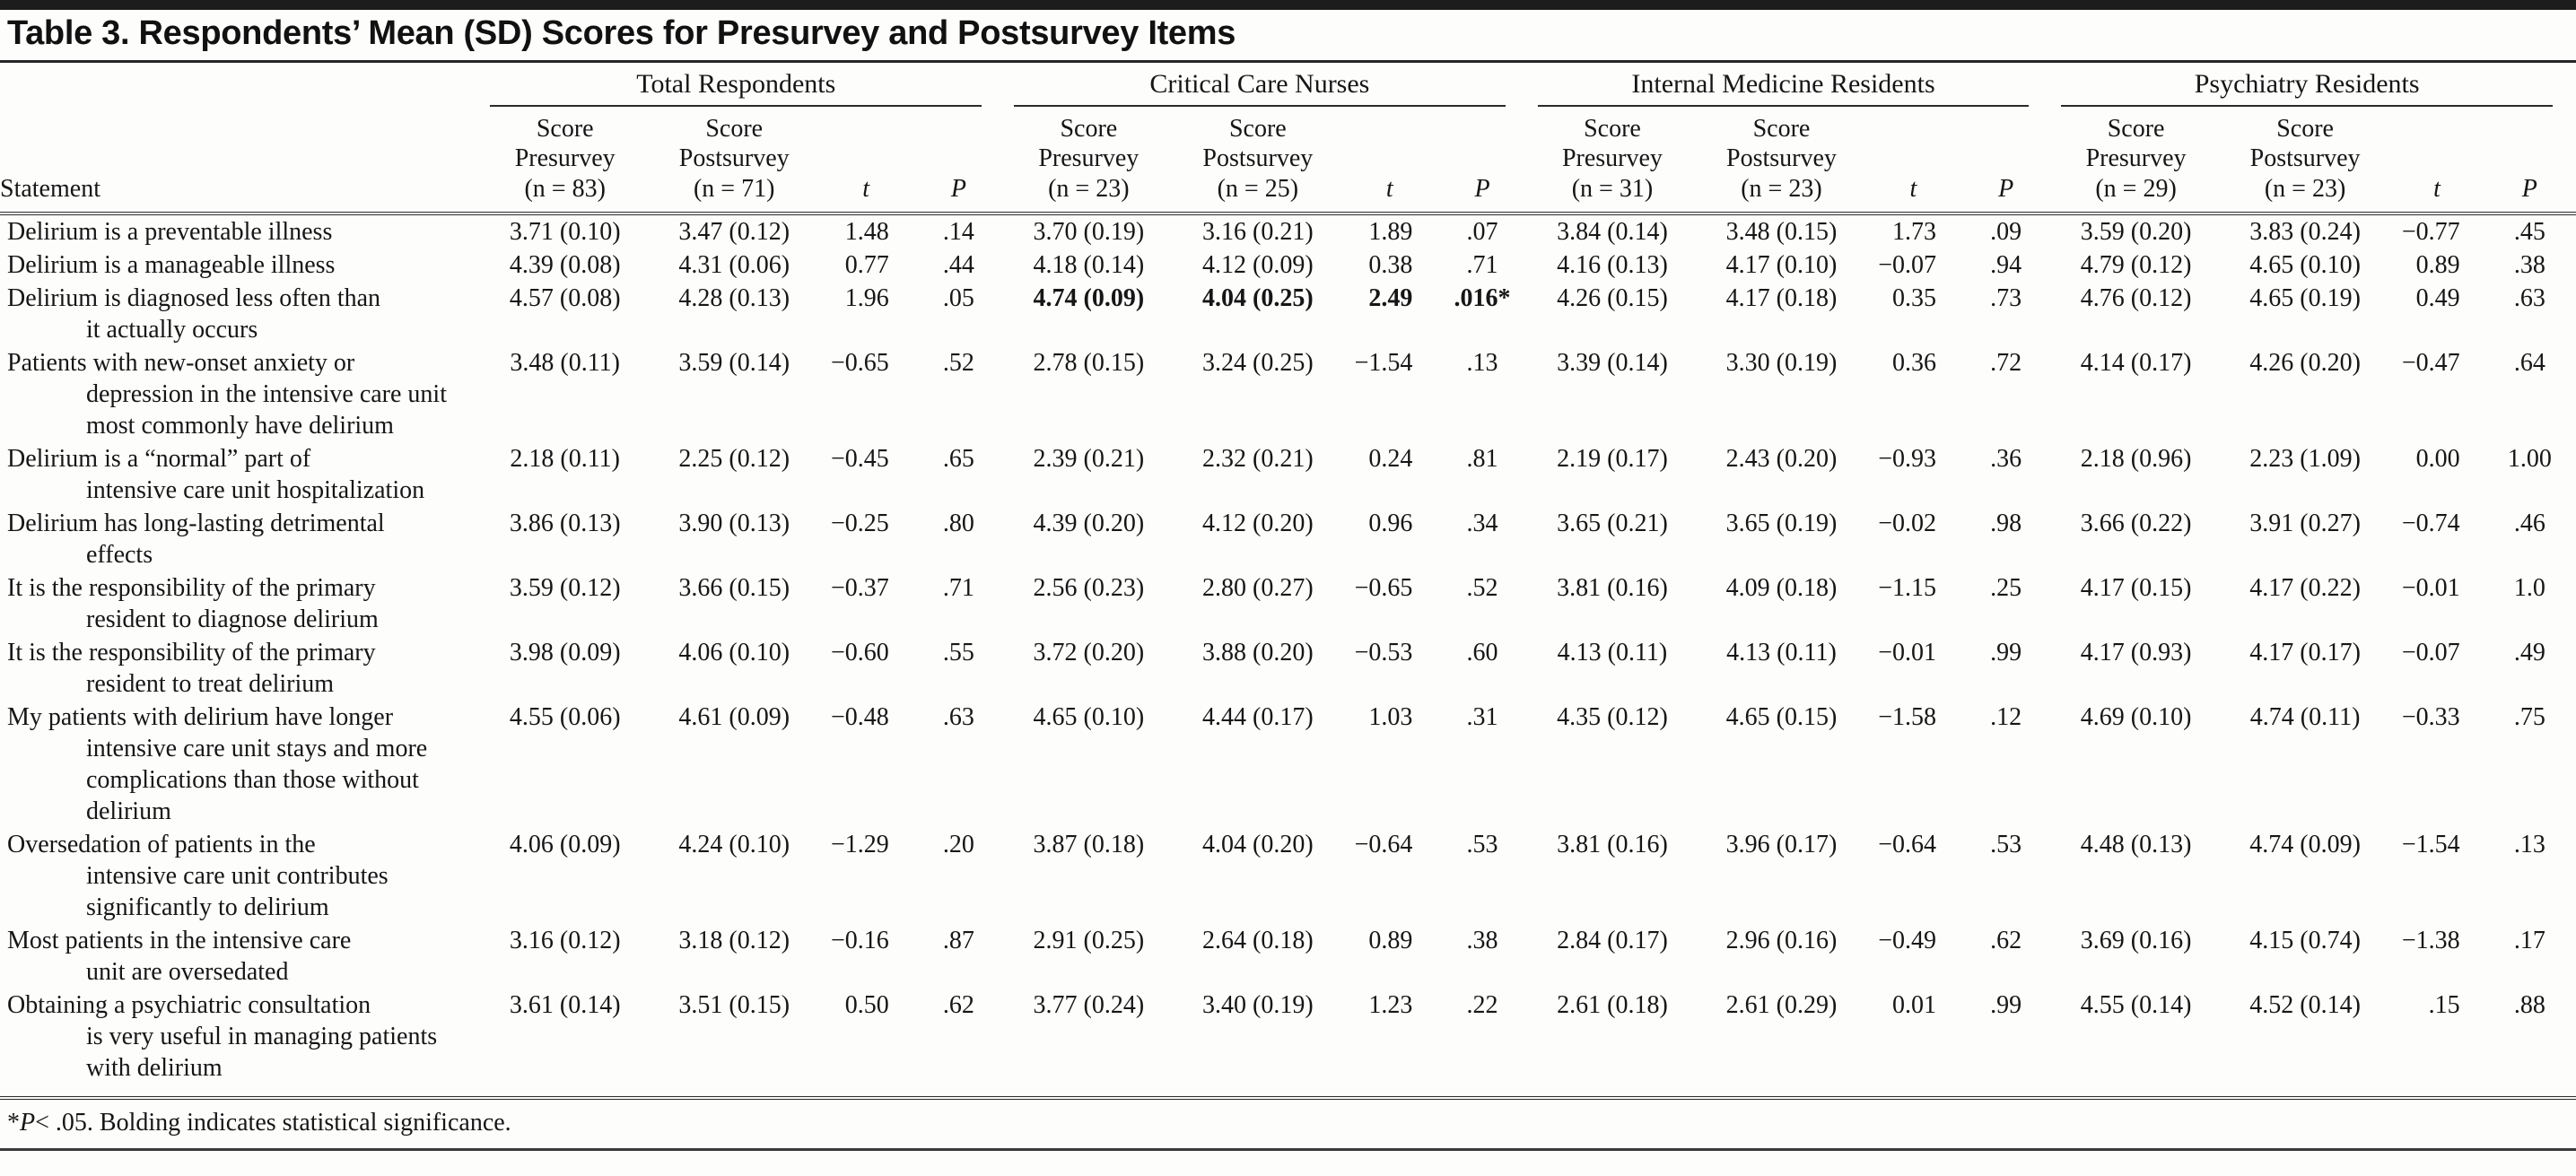 The height and width of the screenshot is (1176, 2576). What do you see at coordinates (1613, 717) in the screenshot?
I see `cell-presurvey-mean: 4.35 (0.12)` at bounding box center [1613, 717].